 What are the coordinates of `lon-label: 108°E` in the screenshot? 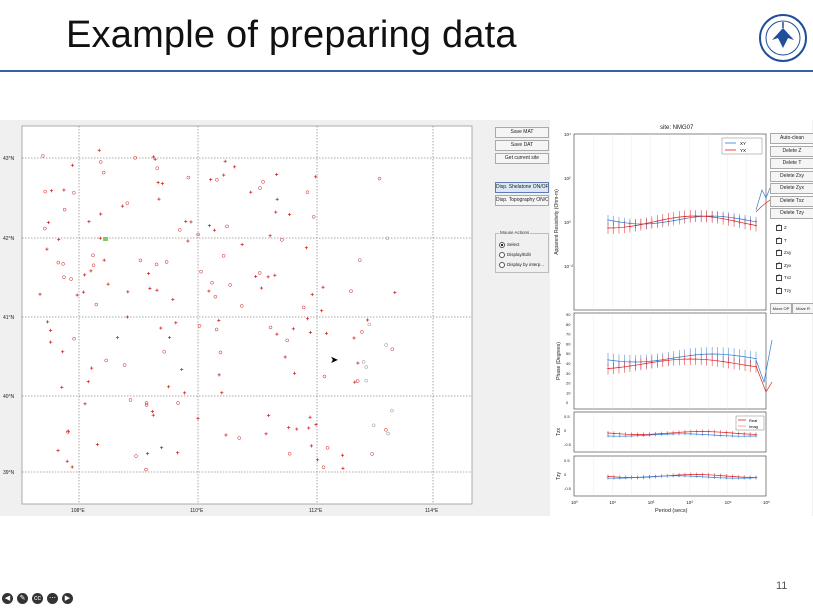 It's located at (78, 511).